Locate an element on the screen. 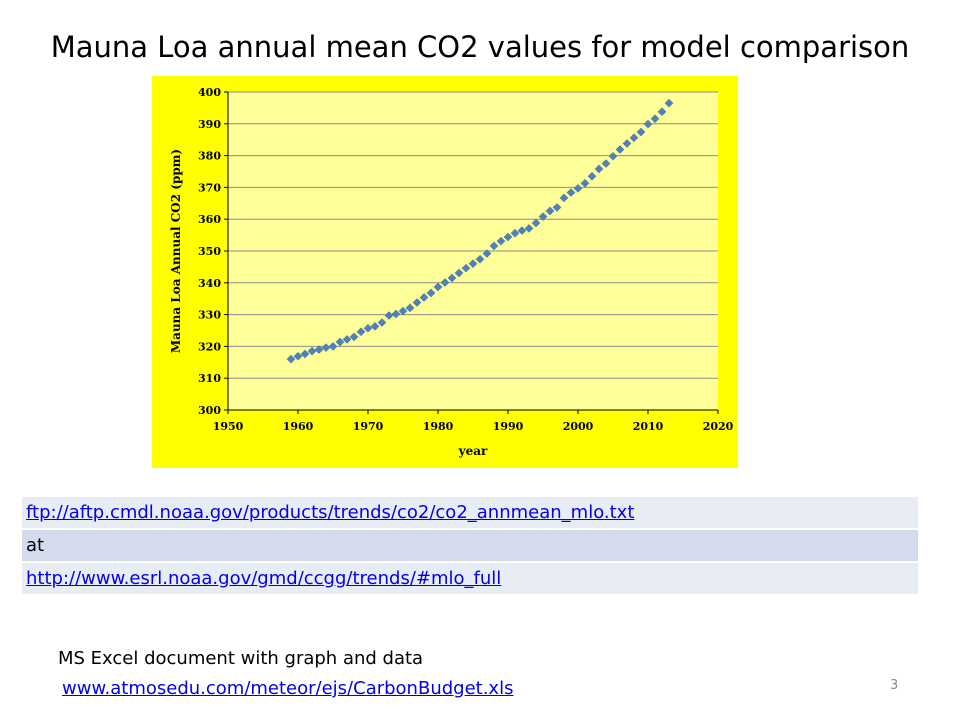 Image resolution: width=960 pixels, height=720 pixels. excel-note: MS Excel document with graph and data is located at coordinates (241, 658).